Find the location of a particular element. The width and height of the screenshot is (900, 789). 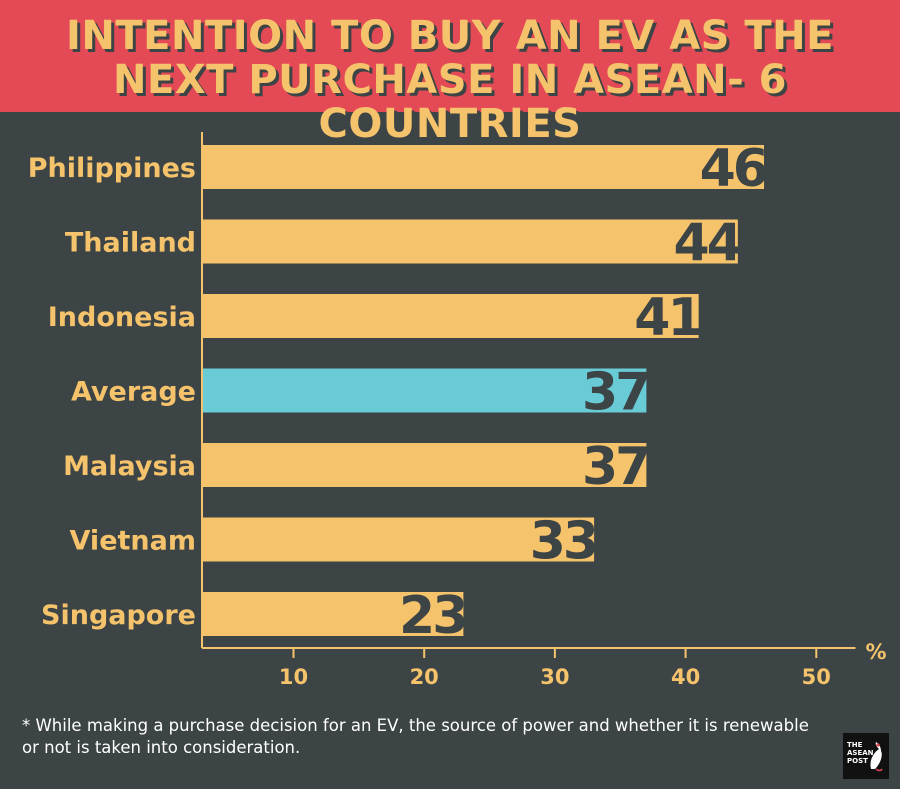

bar-indonesia is located at coordinates (450, 316).